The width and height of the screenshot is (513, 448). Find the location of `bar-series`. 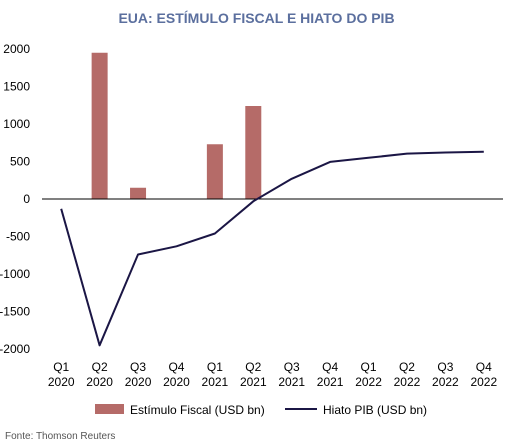

bar-series is located at coordinates (176, 125).